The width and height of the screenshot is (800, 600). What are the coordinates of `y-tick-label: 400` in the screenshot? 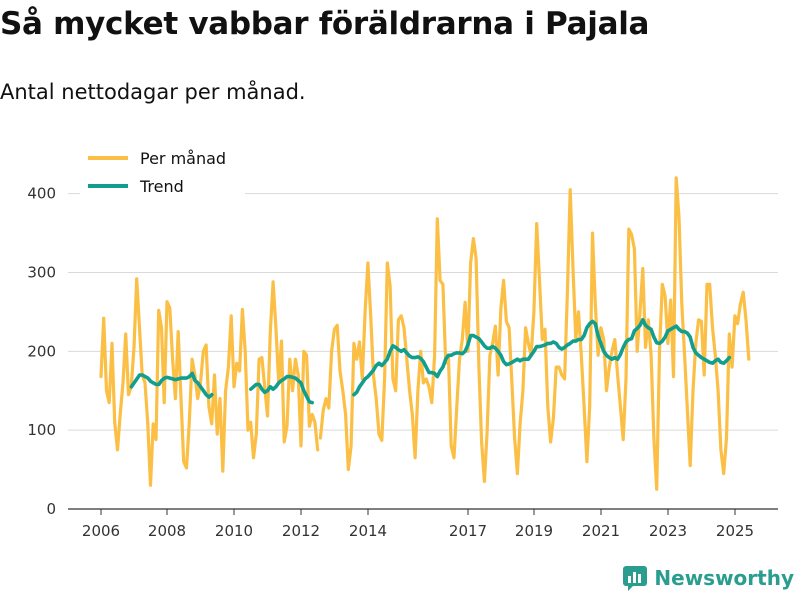 It's located at (41, 194).